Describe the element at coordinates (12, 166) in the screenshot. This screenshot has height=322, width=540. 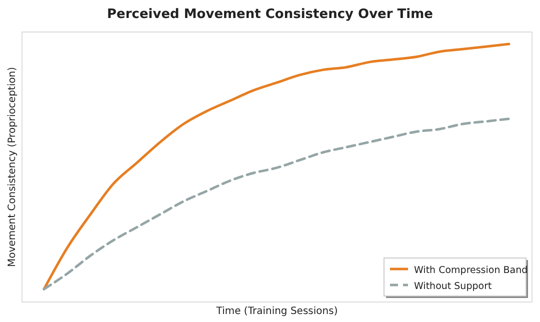
I see `y-axis-title: Movement Consistency (Proprioception)` at that location.